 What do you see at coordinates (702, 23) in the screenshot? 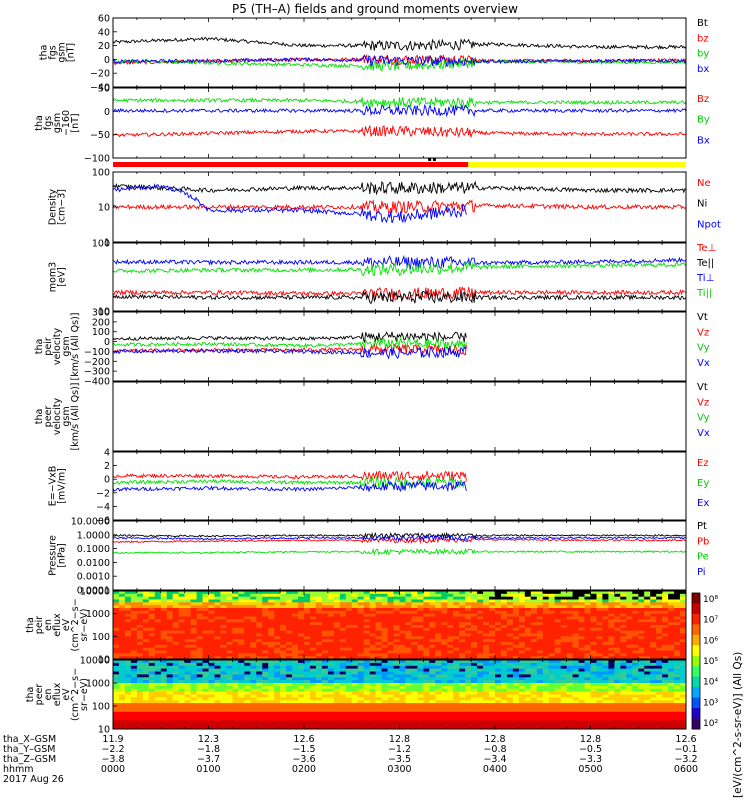
I see `legend-fgs-item: Bt` at bounding box center [702, 23].